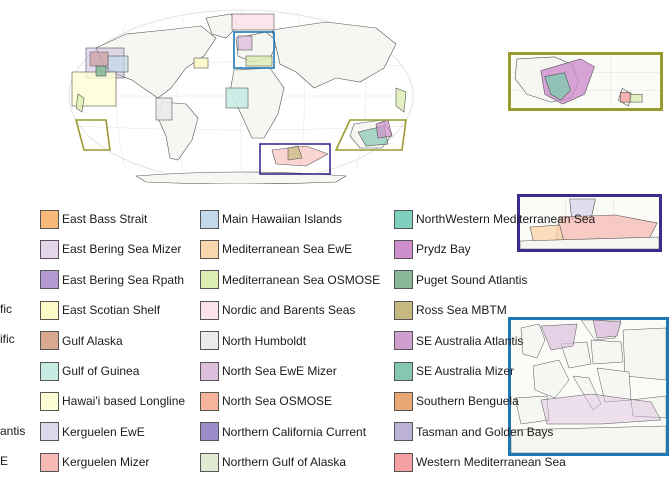 The width and height of the screenshot is (672, 480). I want to click on legend-label: Kerguelen Mizer, so click(106, 462).